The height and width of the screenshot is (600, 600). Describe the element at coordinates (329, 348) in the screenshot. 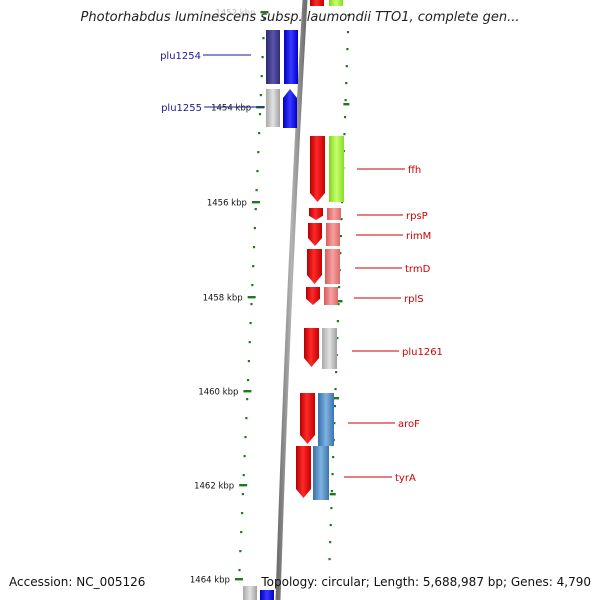

I see `gene-plu1261-right` at that location.